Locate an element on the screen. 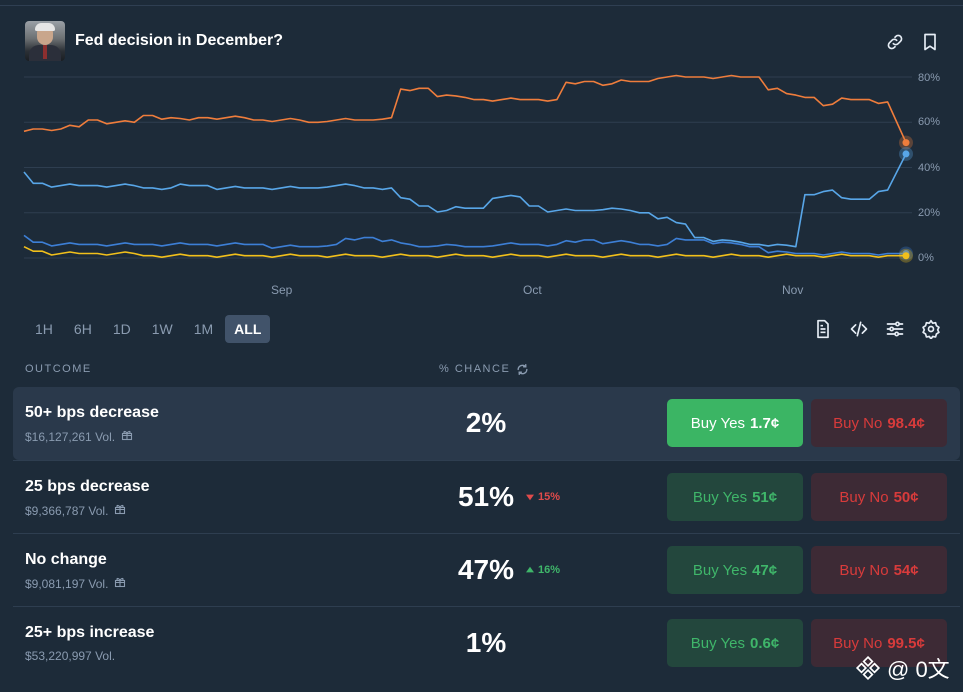  watermark-text: @ 0文 is located at coordinates (918, 669).